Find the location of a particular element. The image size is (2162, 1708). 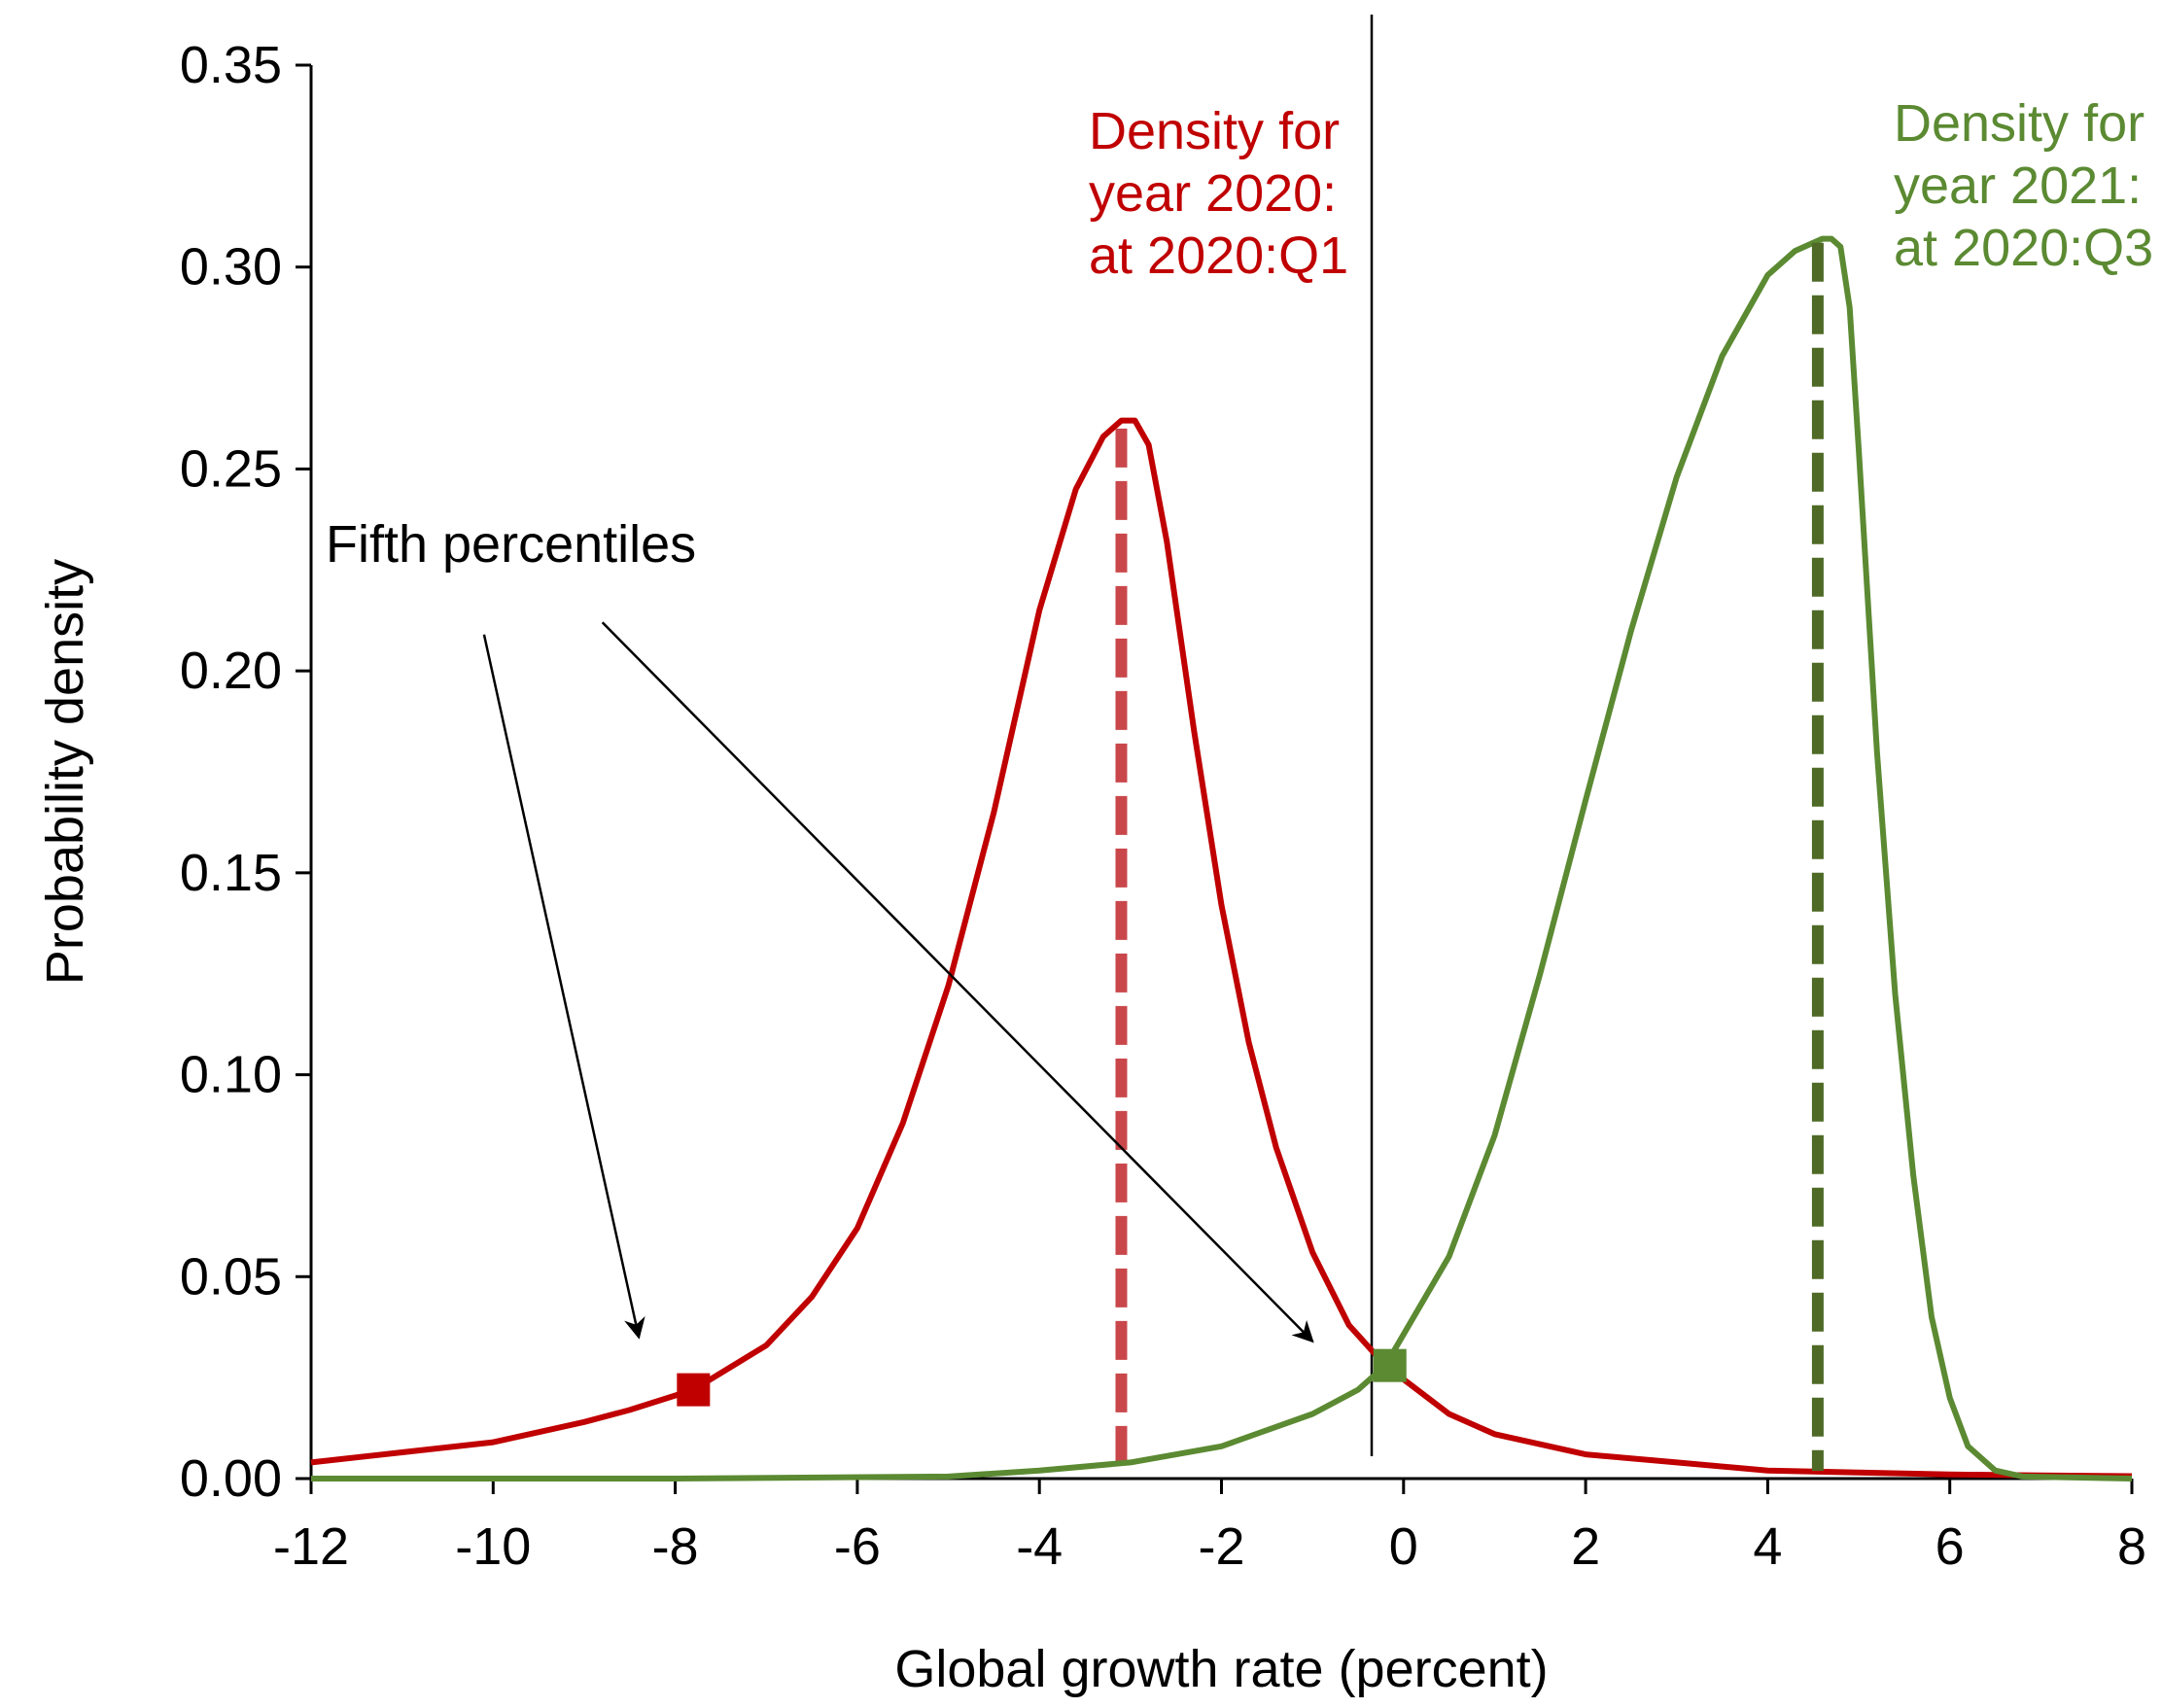

x-tick-label: -8 is located at coordinates (675, 1547).